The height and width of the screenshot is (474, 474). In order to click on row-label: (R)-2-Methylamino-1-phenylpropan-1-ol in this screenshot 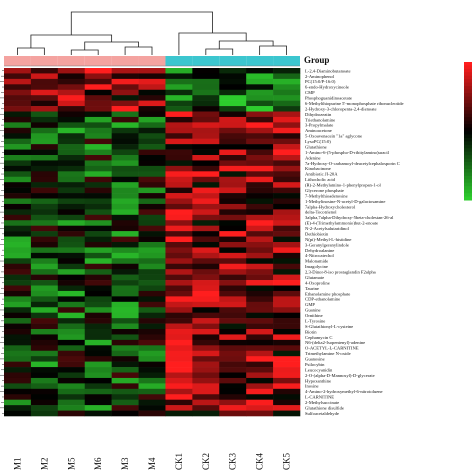, I will do `click(343, 185)`.